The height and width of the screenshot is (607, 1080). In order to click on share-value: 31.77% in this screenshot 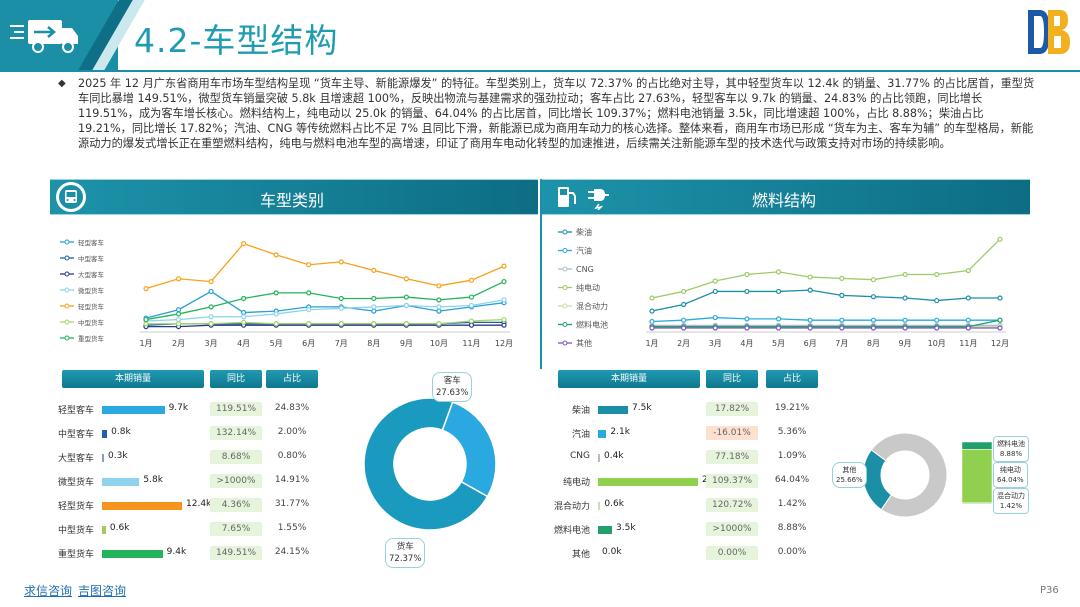, I will do `click(292, 504)`.